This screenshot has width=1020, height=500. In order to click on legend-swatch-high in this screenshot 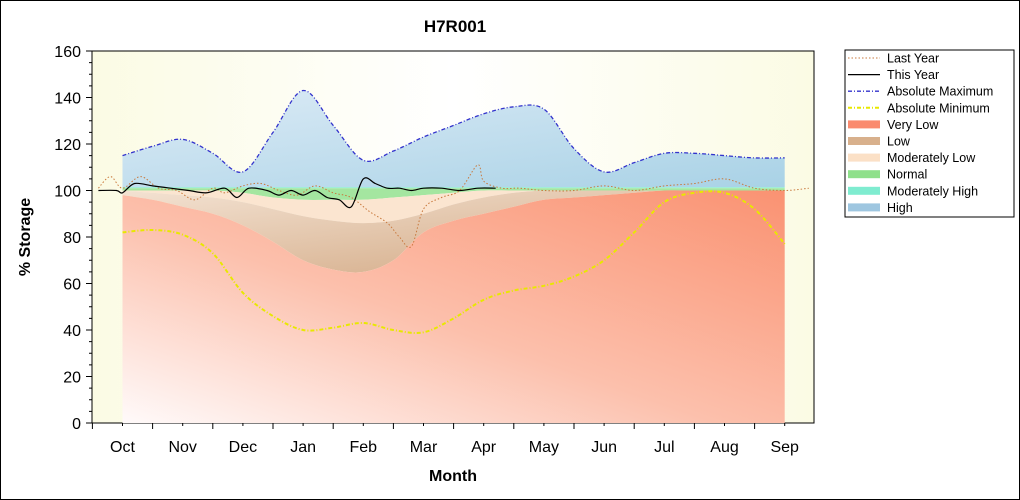, I will do `click(864, 207)`.